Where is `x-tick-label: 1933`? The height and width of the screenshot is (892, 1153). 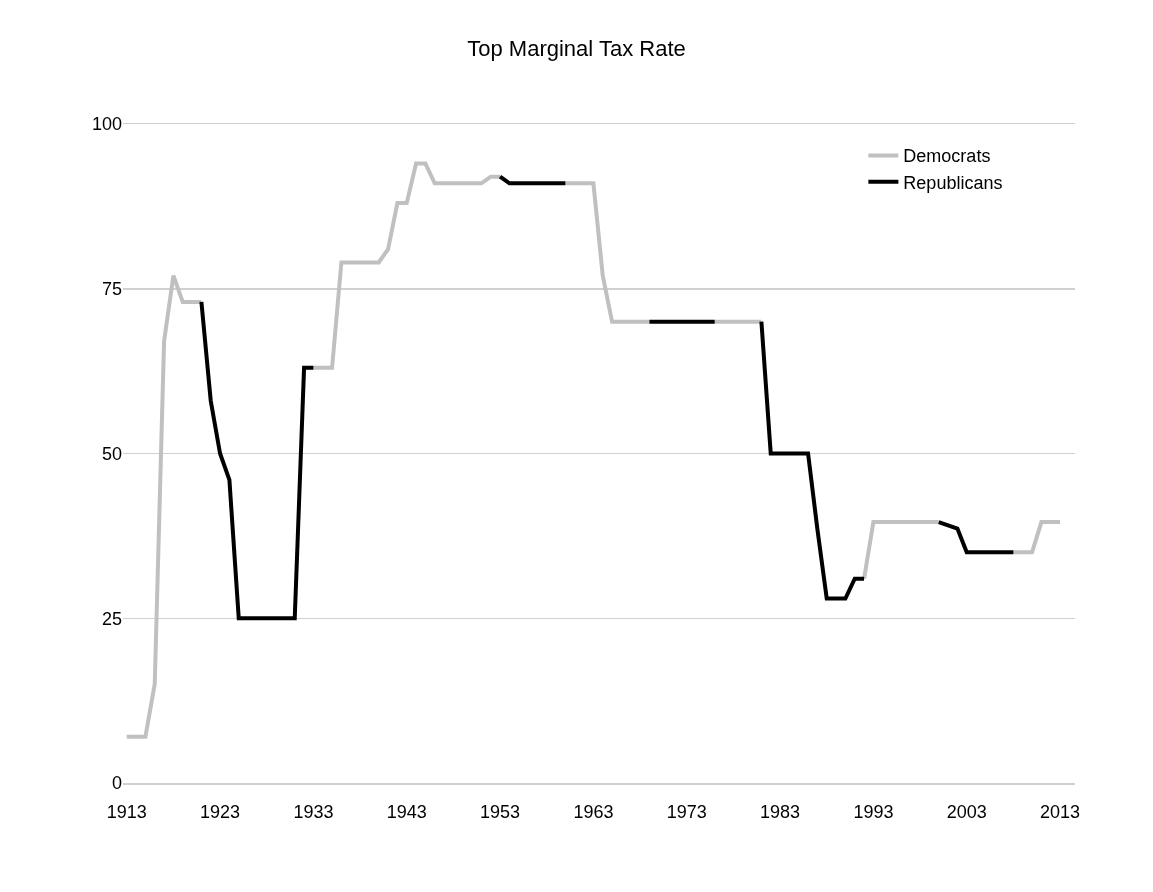 x-tick-label: 1933 is located at coordinates (313, 812).